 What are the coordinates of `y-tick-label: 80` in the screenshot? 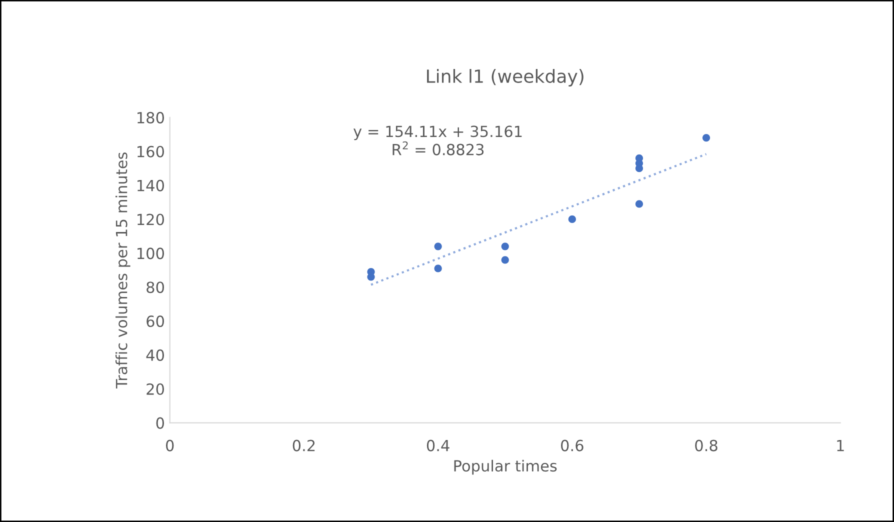 It's located at (155, 288).